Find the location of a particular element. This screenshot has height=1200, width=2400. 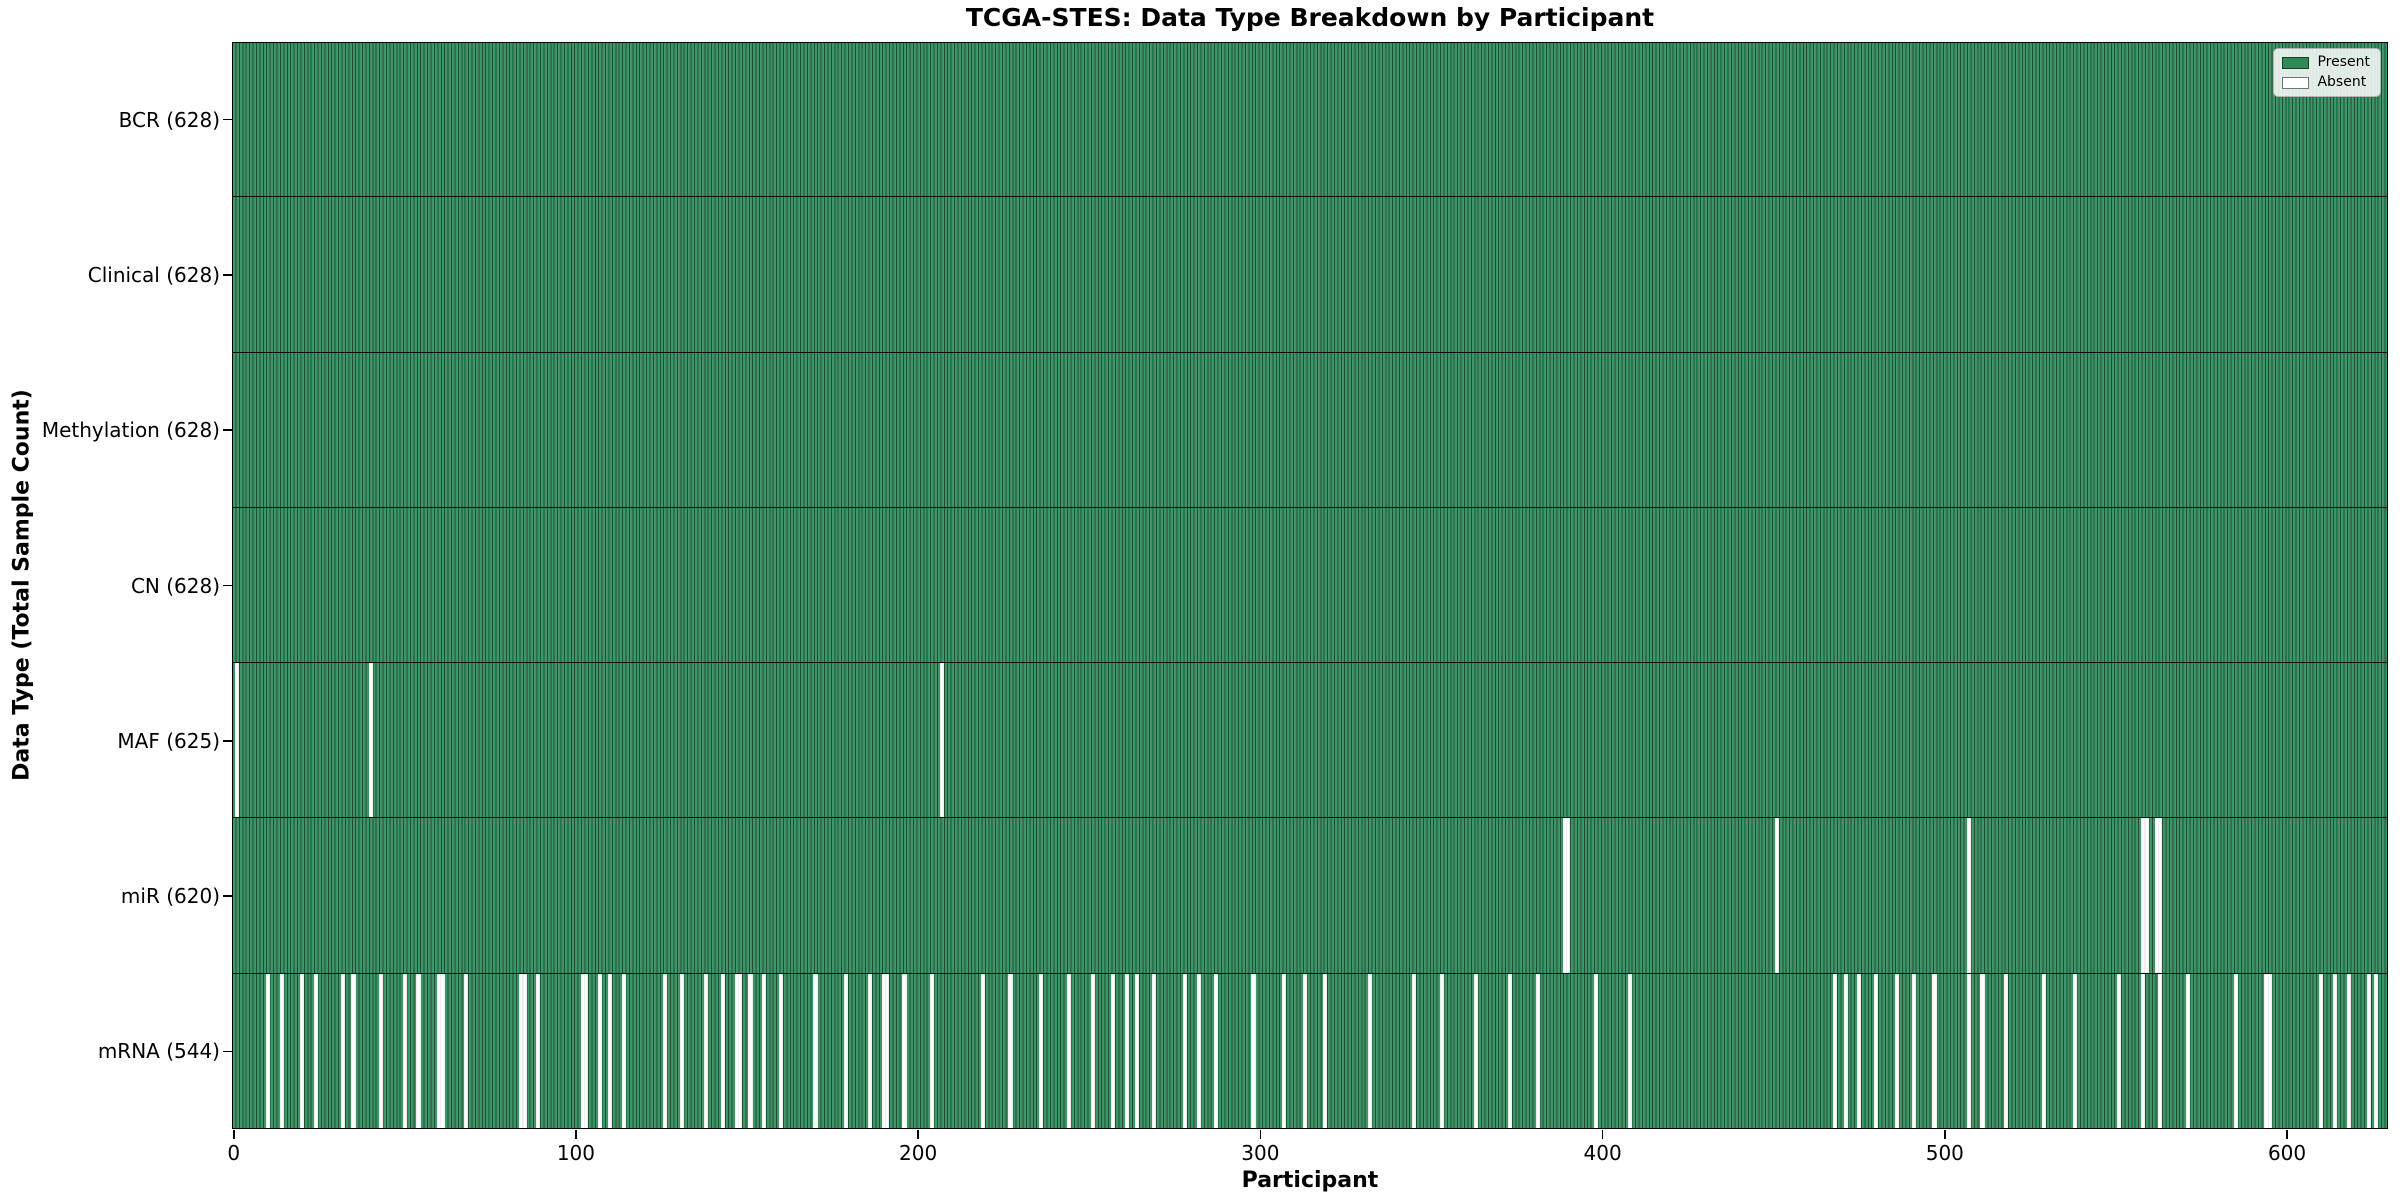

y-tick-label: miR (620) is located at coordinates (170, 896).